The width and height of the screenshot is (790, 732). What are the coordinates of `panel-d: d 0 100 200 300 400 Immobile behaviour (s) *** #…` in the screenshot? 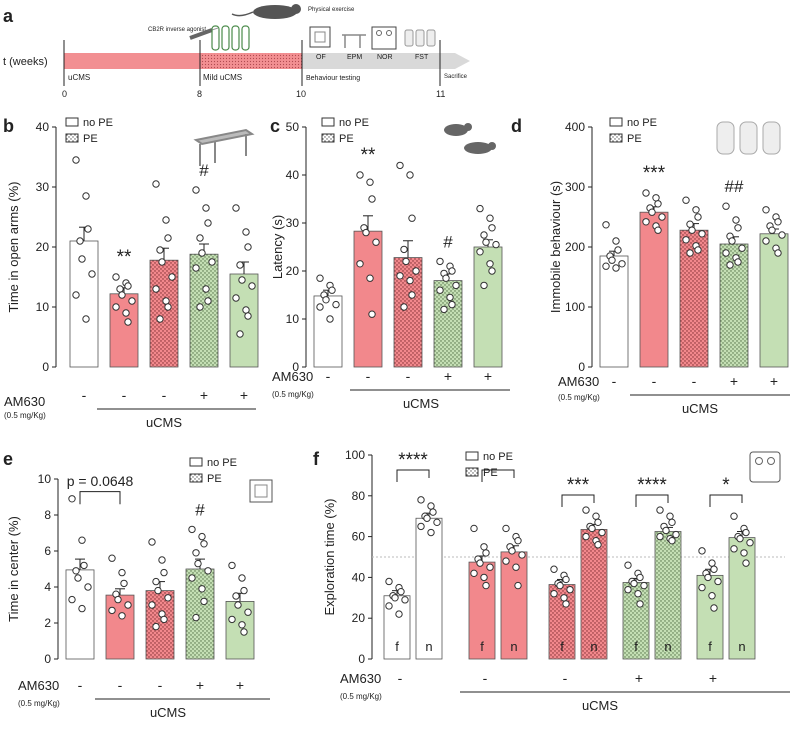 It's located at (650, 266).